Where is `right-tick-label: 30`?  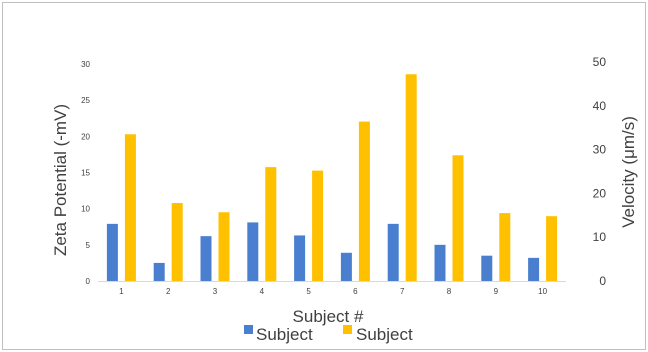 right-tick-label: 30 is located at coordinates (600, 150).